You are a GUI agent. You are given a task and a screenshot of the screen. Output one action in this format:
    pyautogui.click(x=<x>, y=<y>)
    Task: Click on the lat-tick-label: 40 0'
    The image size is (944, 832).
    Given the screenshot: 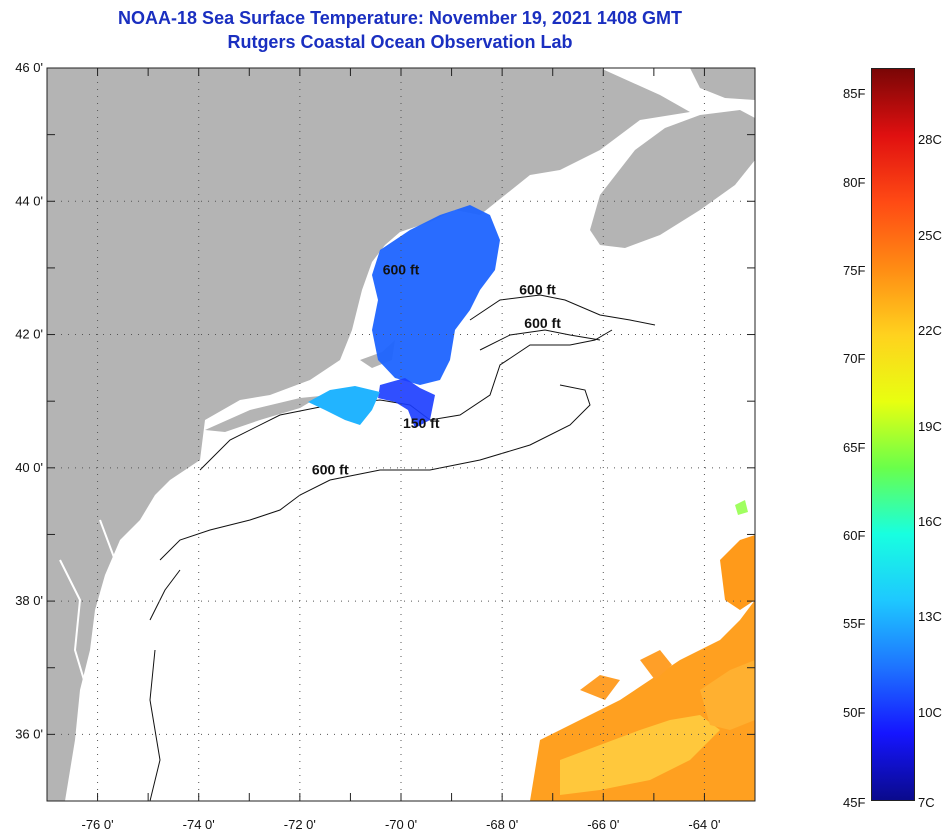 What is the action you would take?
    pyautogui.click(x=29, y=467)
    